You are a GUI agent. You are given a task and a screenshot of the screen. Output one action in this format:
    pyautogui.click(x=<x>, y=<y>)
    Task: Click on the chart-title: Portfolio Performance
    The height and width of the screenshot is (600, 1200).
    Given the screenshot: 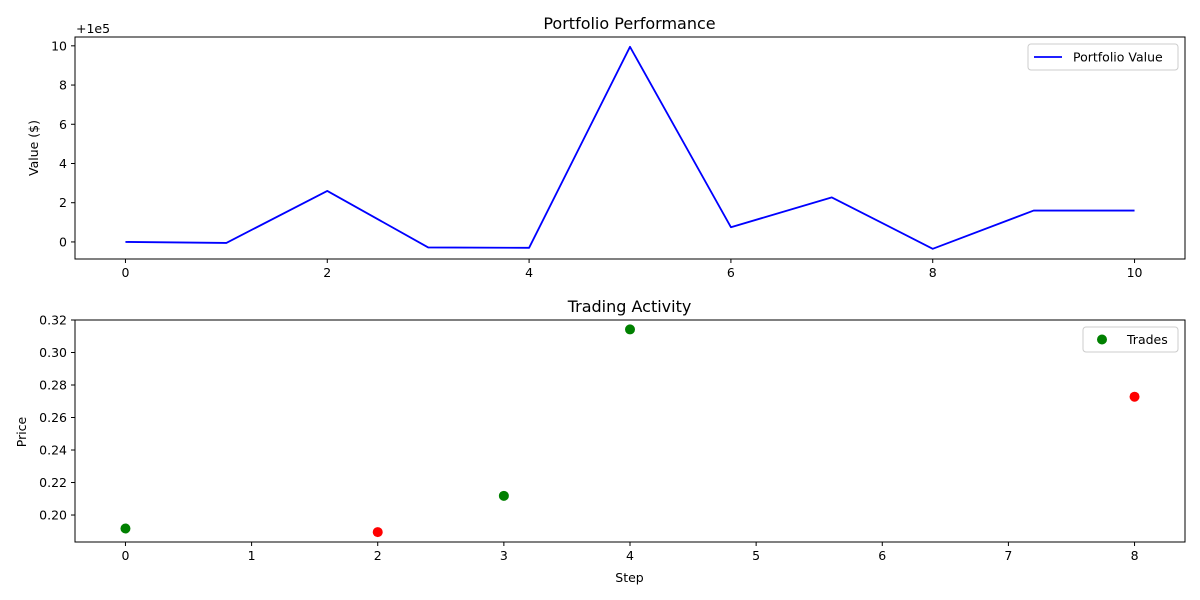 What is the action you would take?
    pyautogui.click(x=629, y=23)
    